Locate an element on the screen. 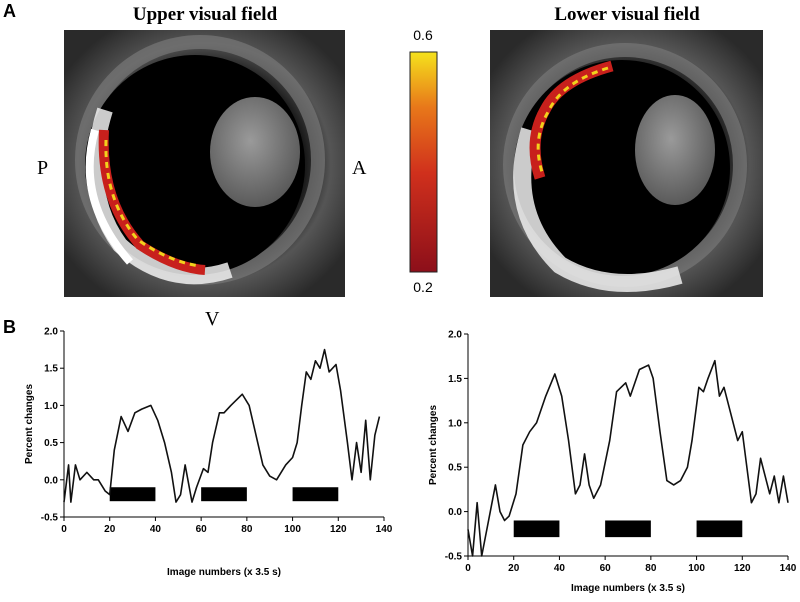  orientation-label: V is located at coordinates (212, 319).